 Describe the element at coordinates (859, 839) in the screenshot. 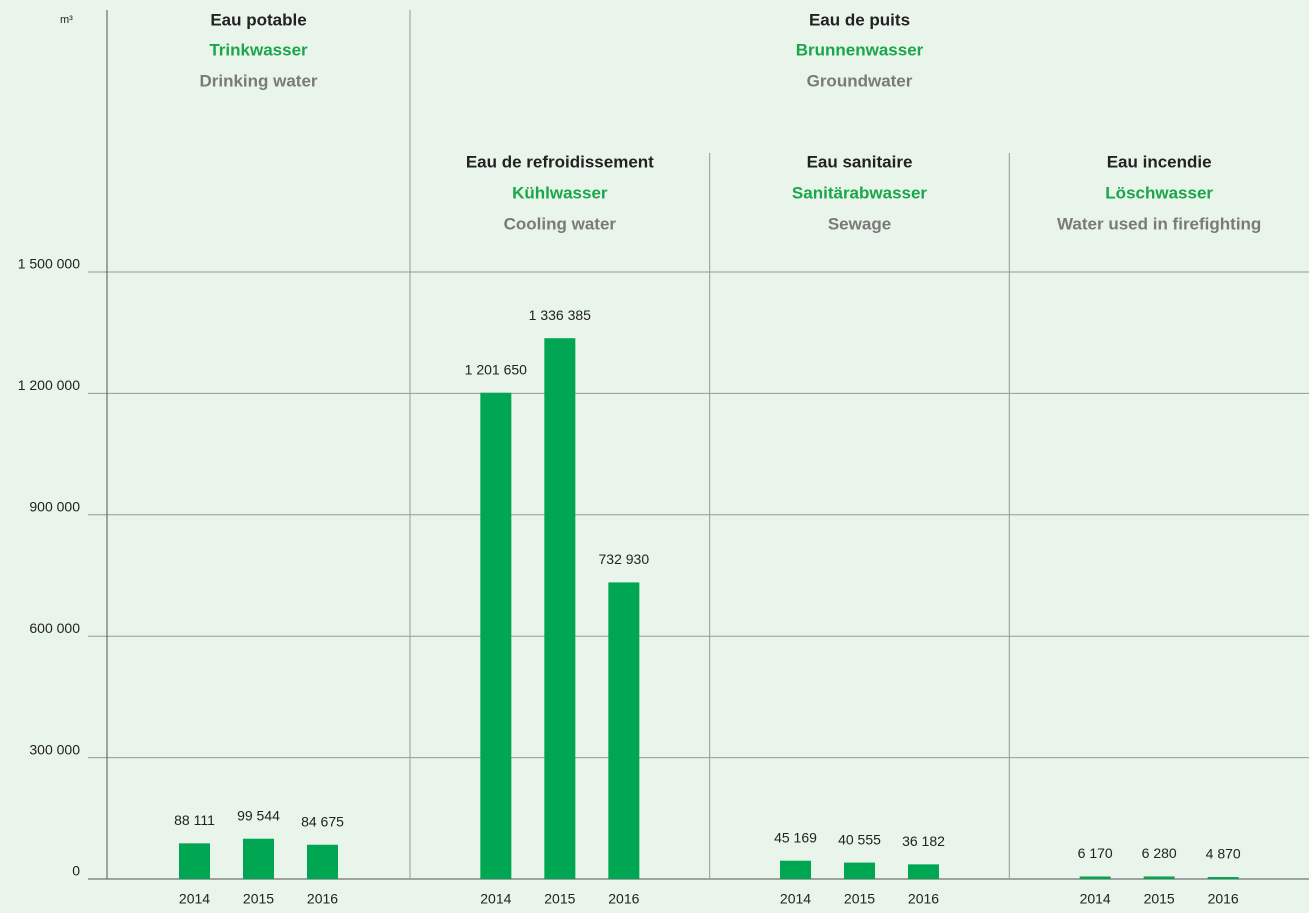

I see `value-label: 40 555` at that location.